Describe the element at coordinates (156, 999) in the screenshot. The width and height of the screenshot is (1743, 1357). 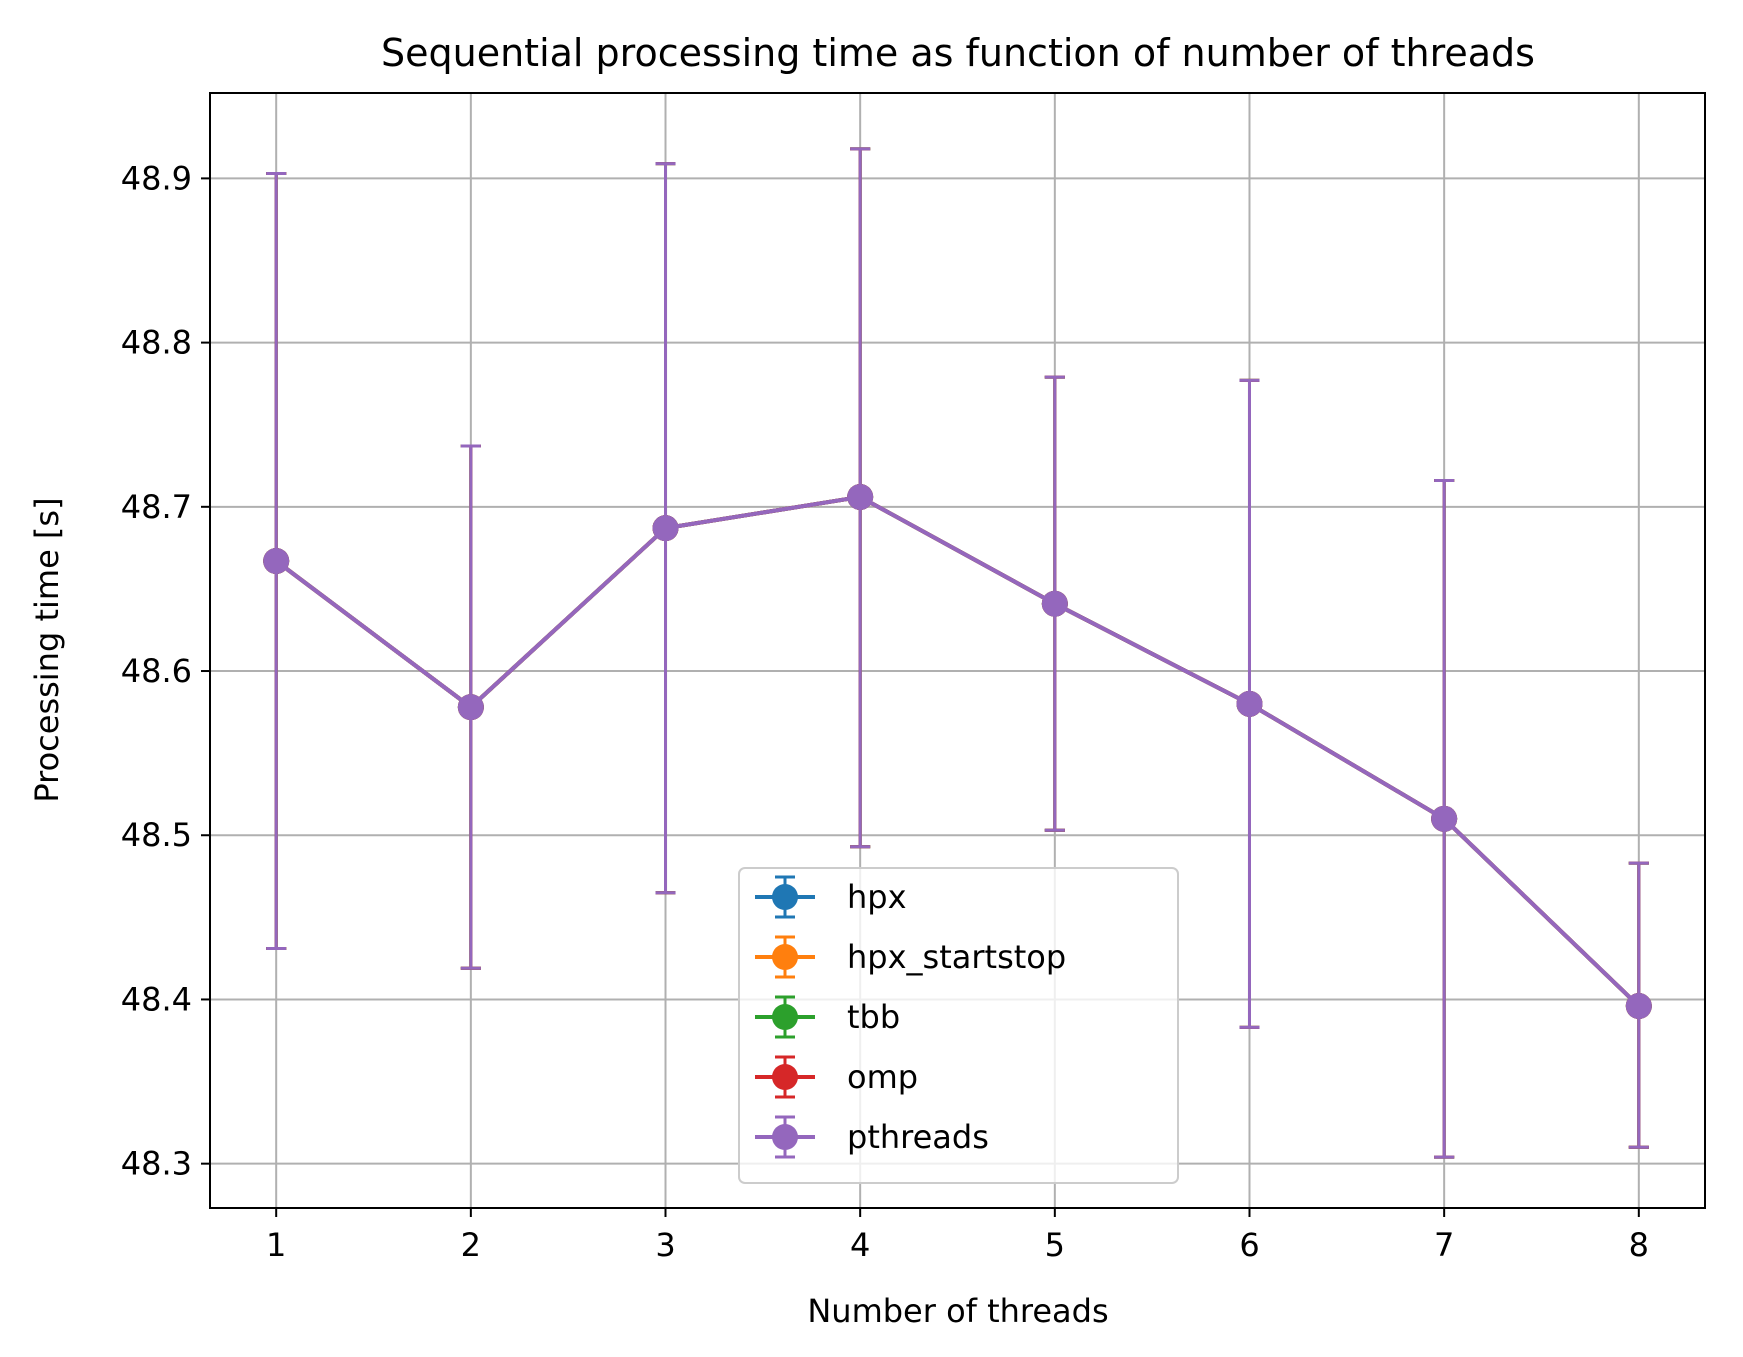
I see `y-tick-label: 48.4` at that location.